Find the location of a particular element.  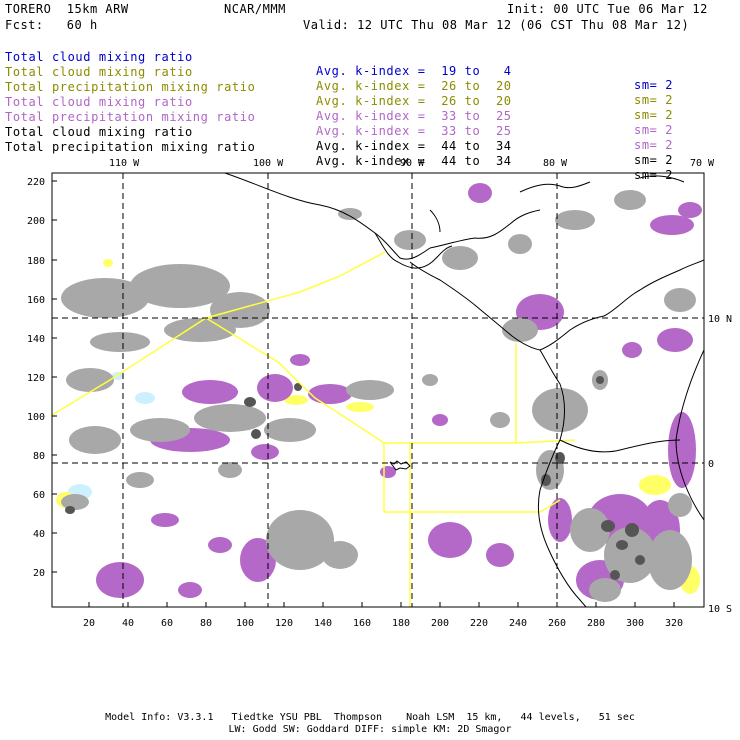

x-tick-label: 300 is located at coordinates (635, 623).